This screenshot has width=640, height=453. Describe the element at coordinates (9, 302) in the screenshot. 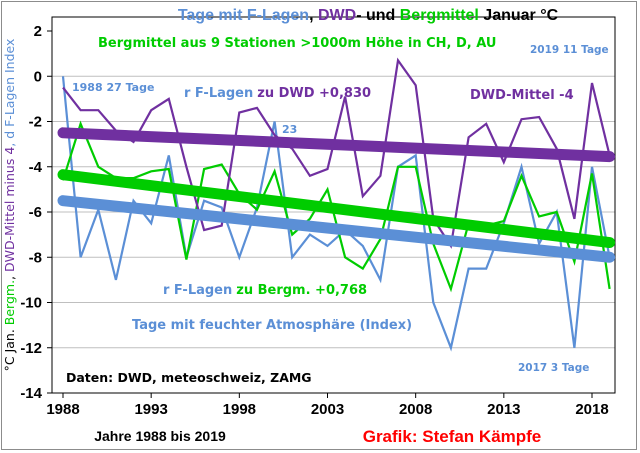

I see `ylabel-part: Bergm.` at that location.